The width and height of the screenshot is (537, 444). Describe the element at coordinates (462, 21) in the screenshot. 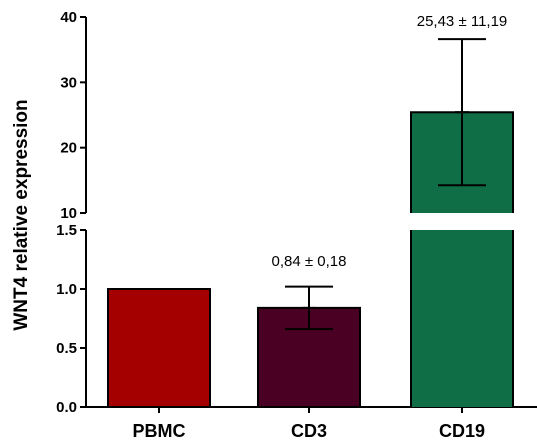

I see `annotation-cd19: 25,43 ± 11,19` at that location.